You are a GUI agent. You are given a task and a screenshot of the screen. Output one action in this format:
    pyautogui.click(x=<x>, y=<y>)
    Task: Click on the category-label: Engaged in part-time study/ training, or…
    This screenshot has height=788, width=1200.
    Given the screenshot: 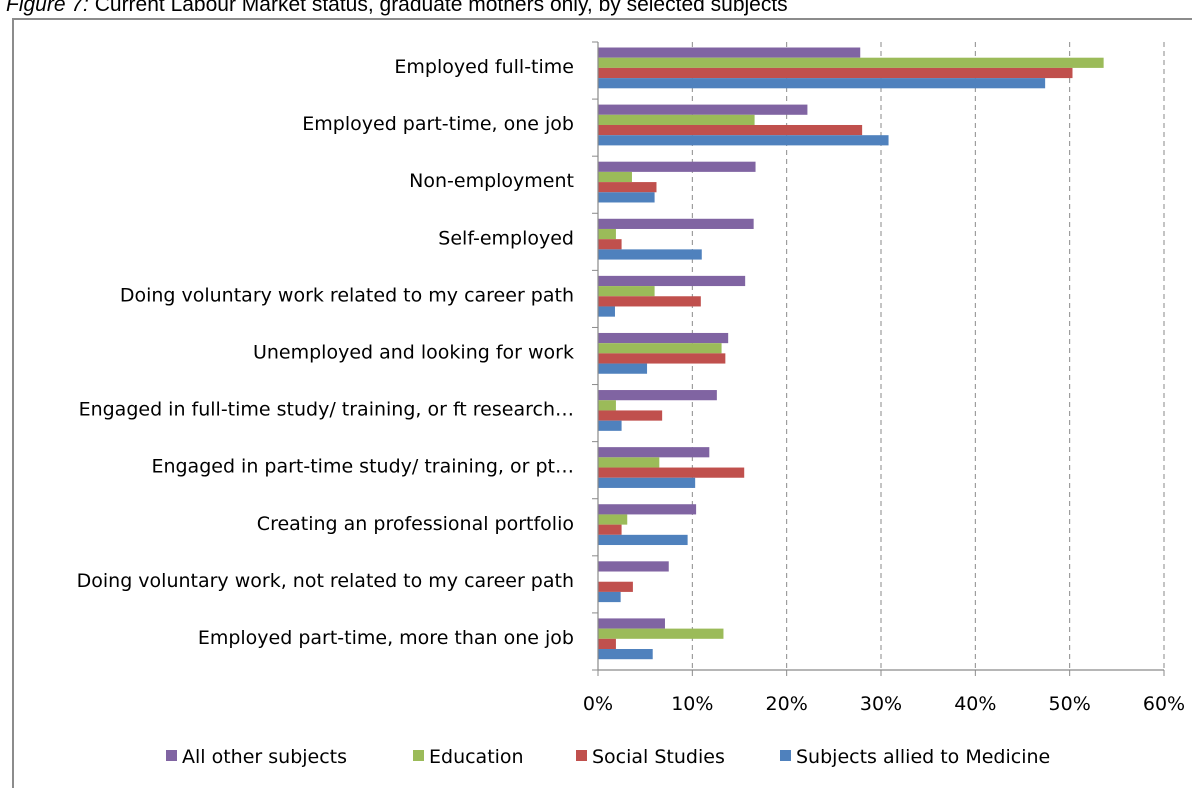 What is the action you would take?
    pyautogui.click(x=362, y=467)
    